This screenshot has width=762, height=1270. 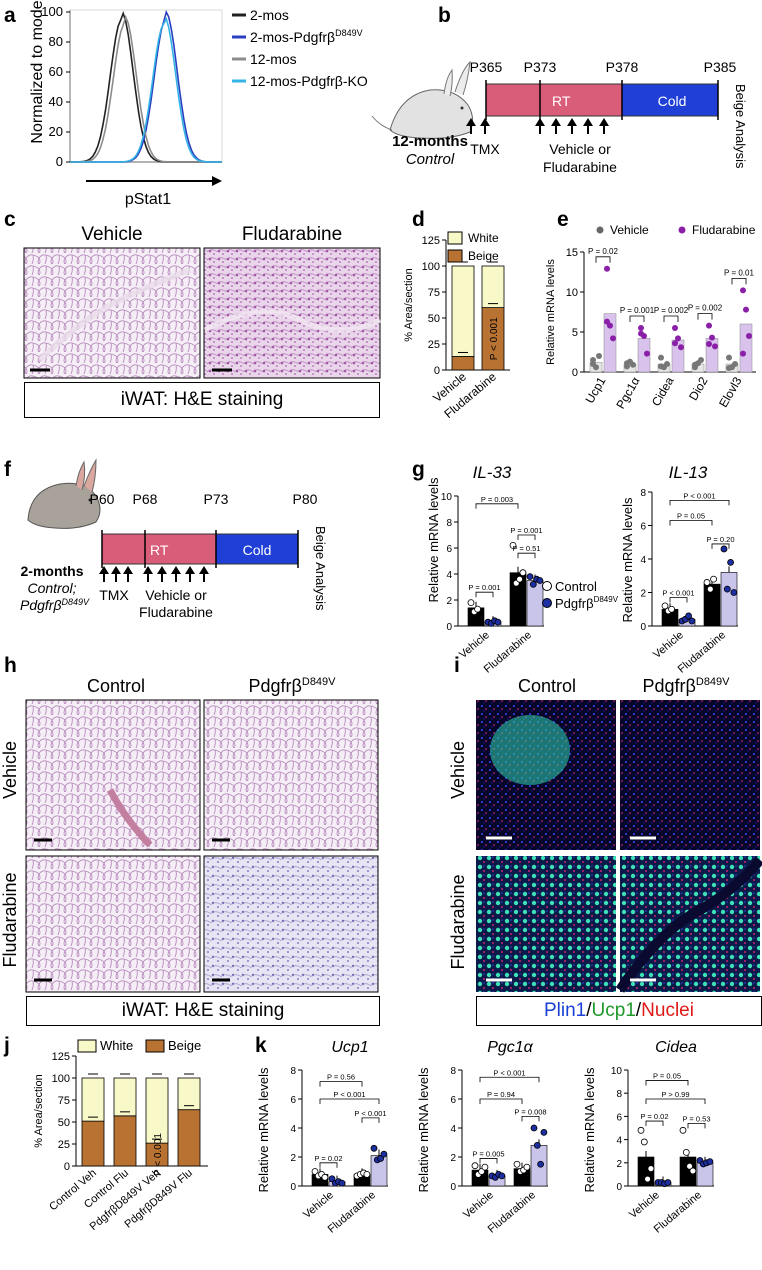 What do you see at coordinates (698, 388) in the screenshot?
I see `panel-e-cat-label: Dio2` at bounding box center [698, 388].